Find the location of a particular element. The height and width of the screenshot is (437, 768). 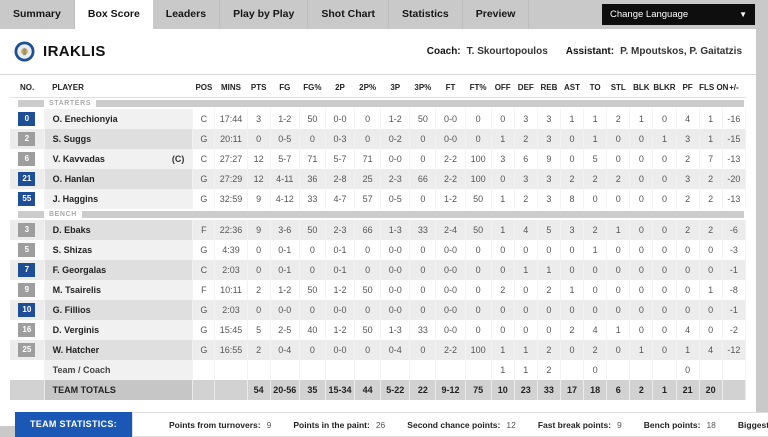

tab-play-by-play: Play by Play is located at coordinates (264, 14).